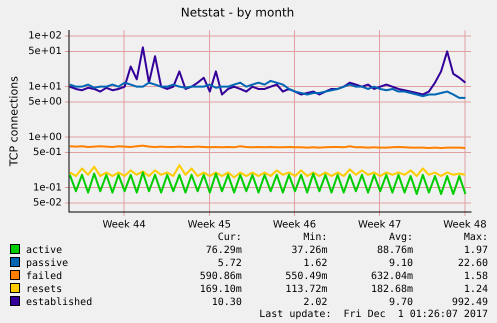 The height and width of the screenshot is (323, 497). Describe the element at coordinates (472, 263) in the screenshot. I see `text: 22.60` at that location.